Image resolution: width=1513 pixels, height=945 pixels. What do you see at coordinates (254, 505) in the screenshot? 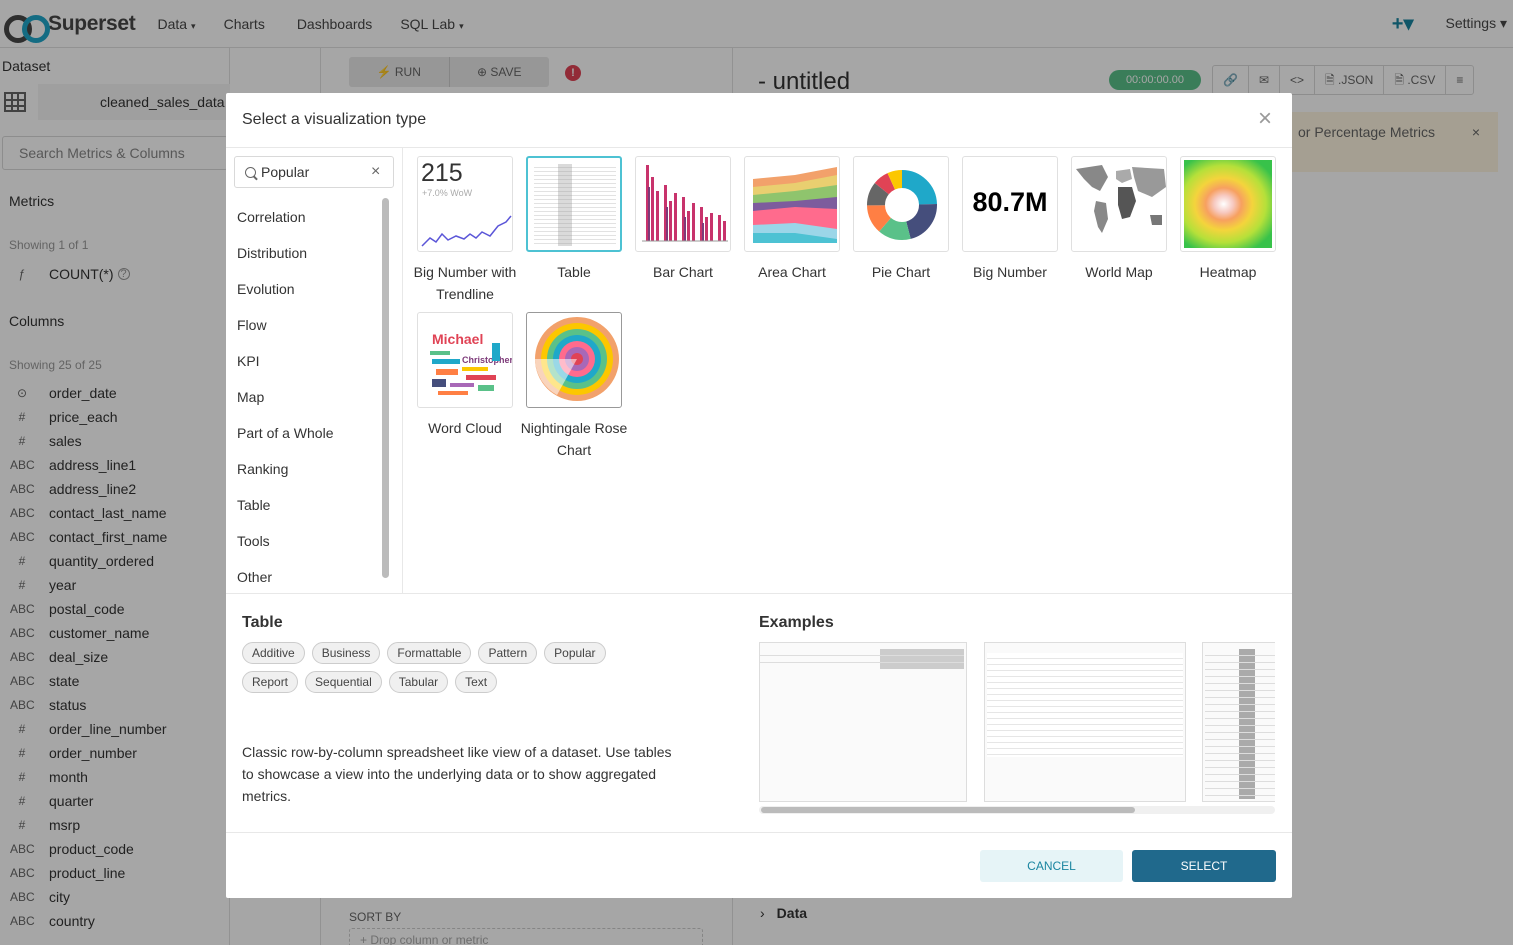
I see `category-item: Table` at bounding box center [254, 505].